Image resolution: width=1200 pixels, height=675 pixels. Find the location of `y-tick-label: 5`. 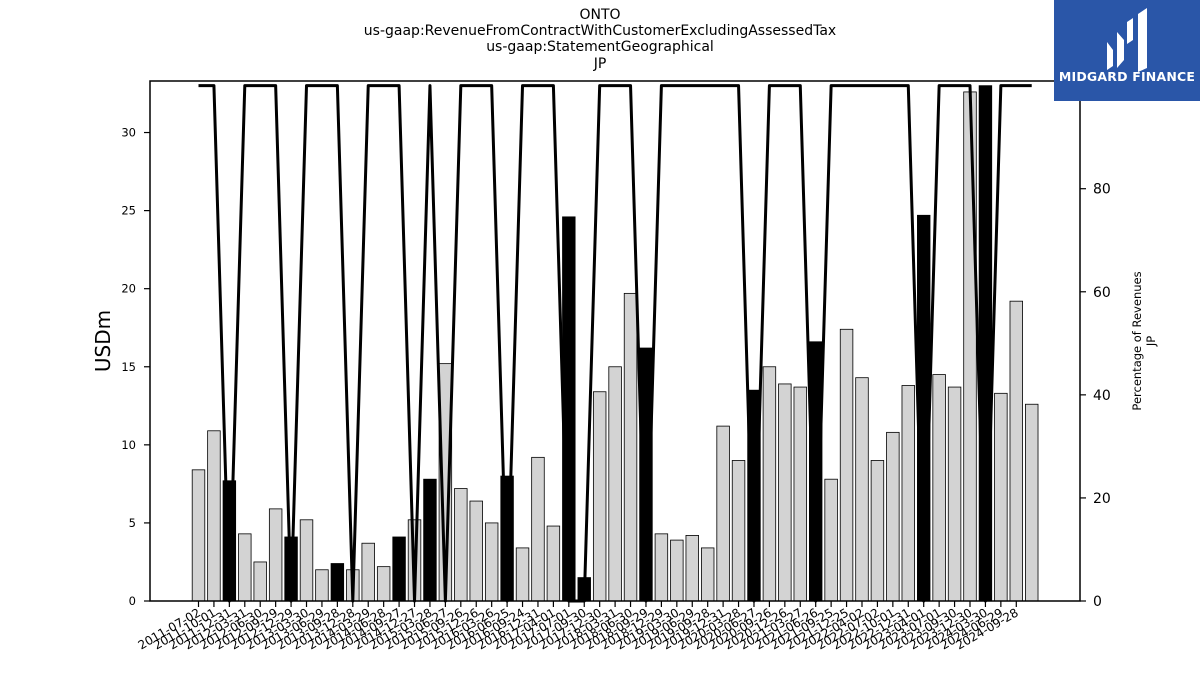

y-tick-label: 5 is located at coordinates (132, 523).